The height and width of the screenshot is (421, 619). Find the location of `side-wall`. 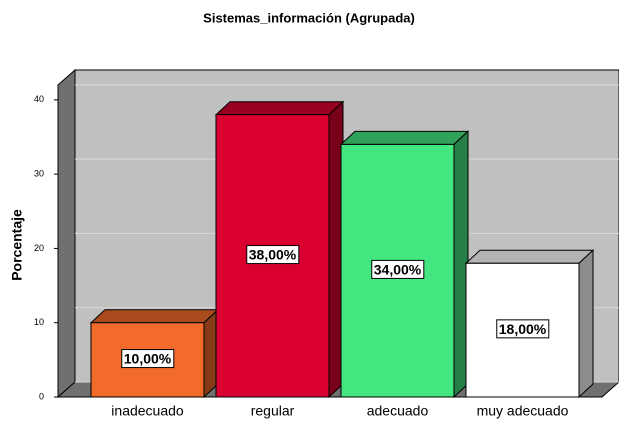

side-wall is located at coordinates (66, 233).